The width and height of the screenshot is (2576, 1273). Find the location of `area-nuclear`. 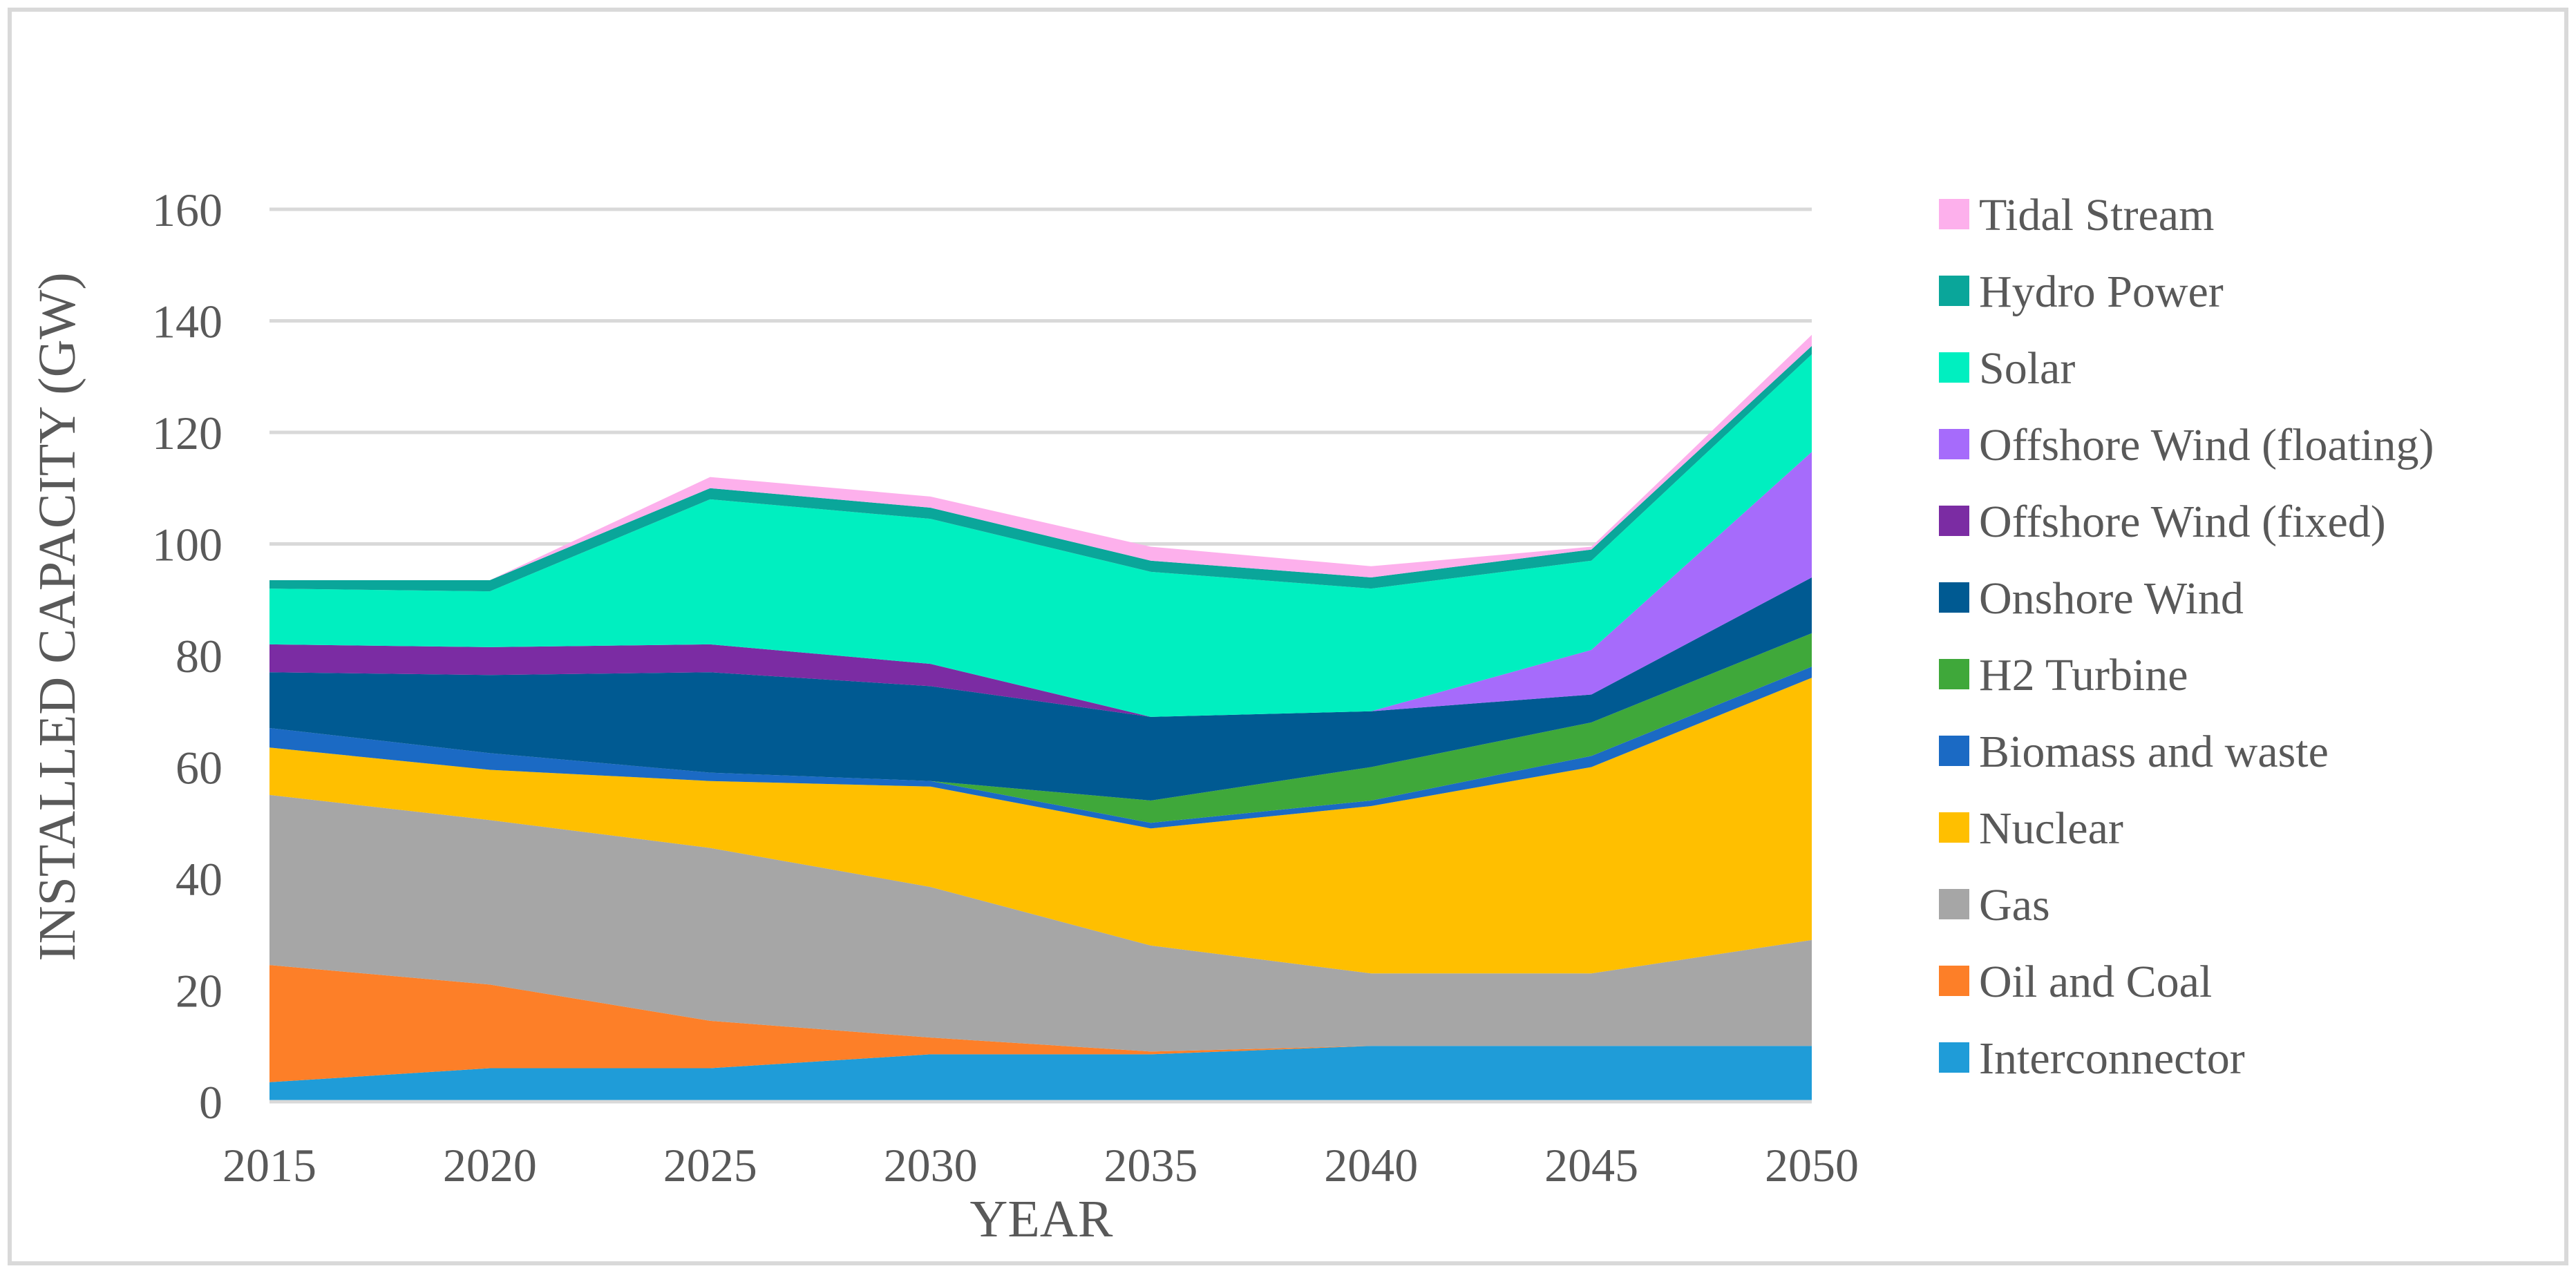

area-nuclear is located at coordinates (1040, 826).